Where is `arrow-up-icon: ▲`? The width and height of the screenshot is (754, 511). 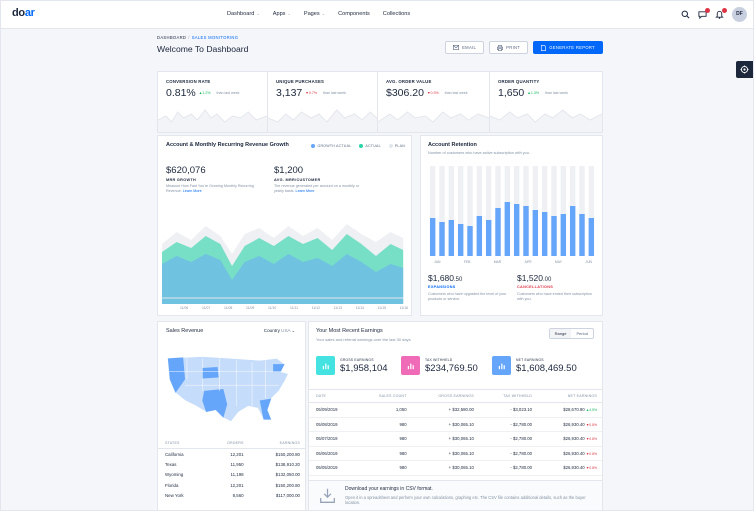
arrow-up-icon: ▲ is located at coordinates (587, 410).